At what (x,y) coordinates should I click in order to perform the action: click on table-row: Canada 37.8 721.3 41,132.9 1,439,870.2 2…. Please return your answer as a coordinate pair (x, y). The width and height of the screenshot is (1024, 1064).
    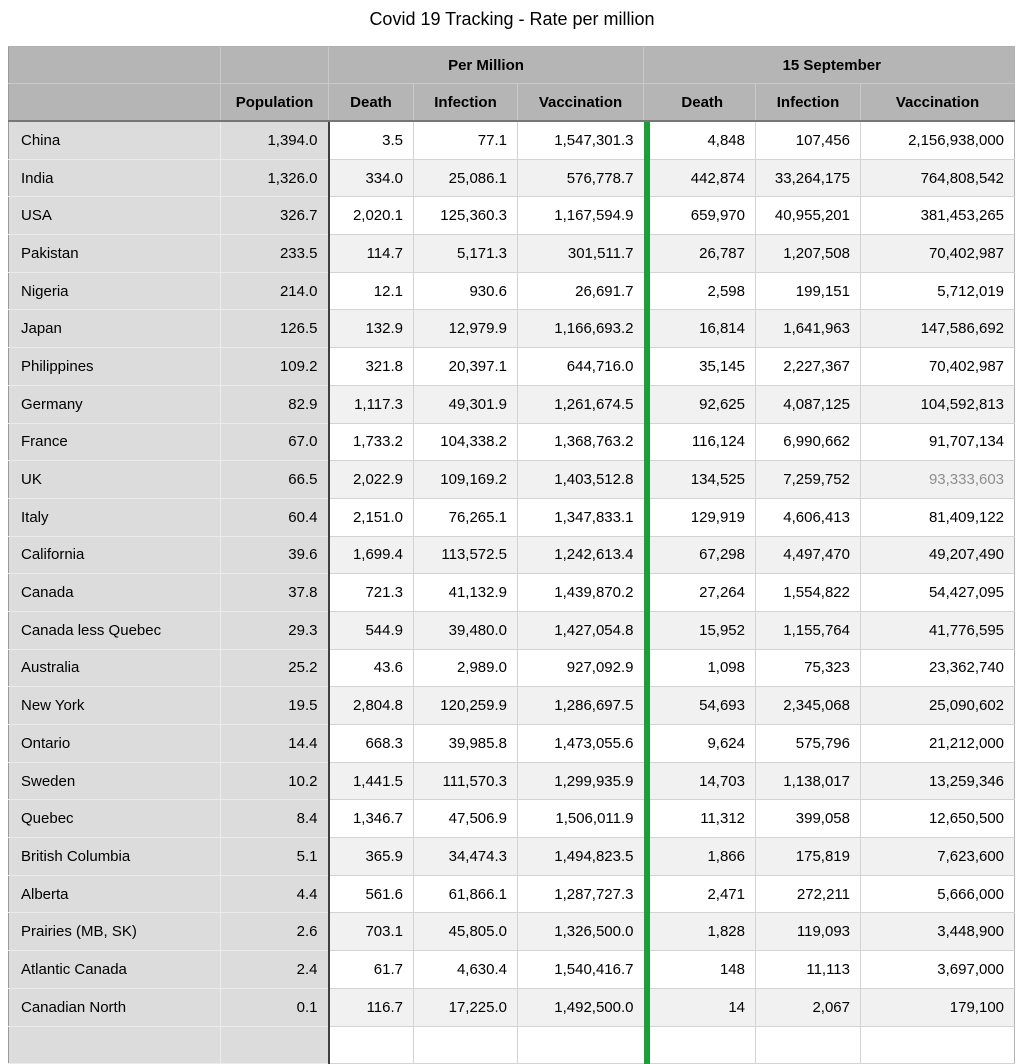
    Looking at the image, I should click on (512, 592).